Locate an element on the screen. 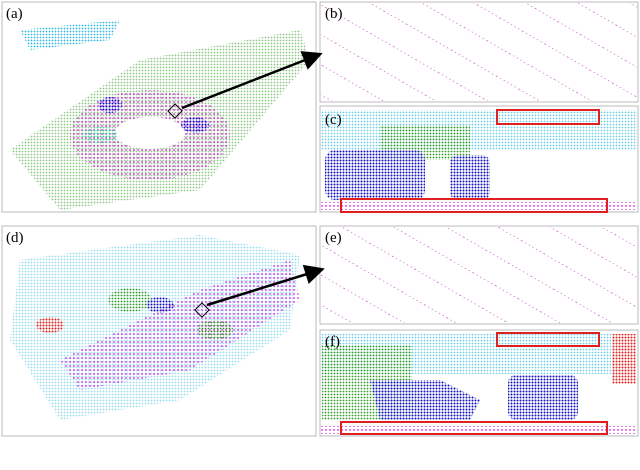 Image resolution: width=640 pixels, height=470 pixels. panel-label: (a) is located at coordinates (14, 14).